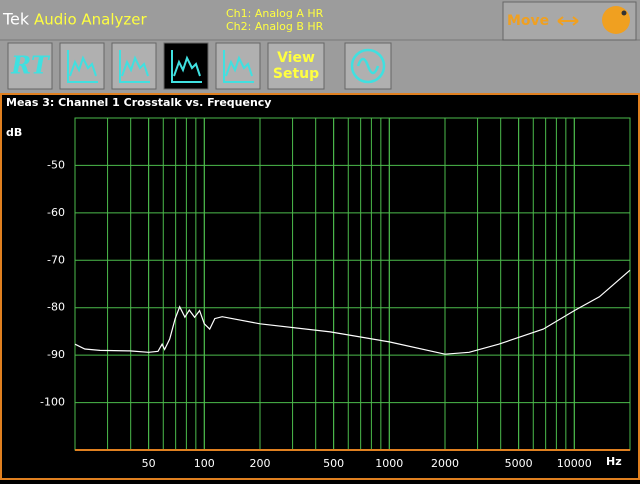 The height and width of the screenshot is (484, 640). I want to click on x-axis-label: Hz, so click(614, 461).